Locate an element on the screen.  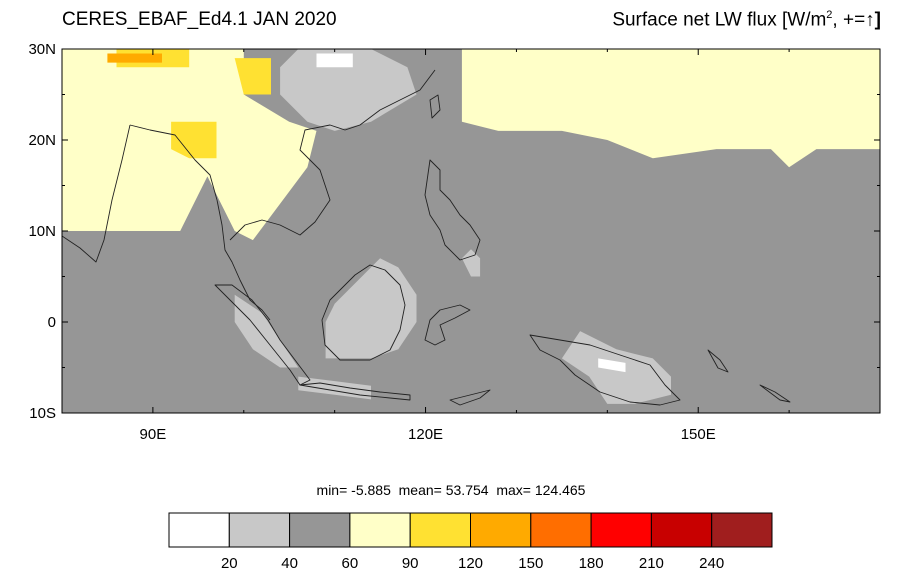
variable-title-prefix: Surface net LW flux [W/m is located at coordinates (719, 20).